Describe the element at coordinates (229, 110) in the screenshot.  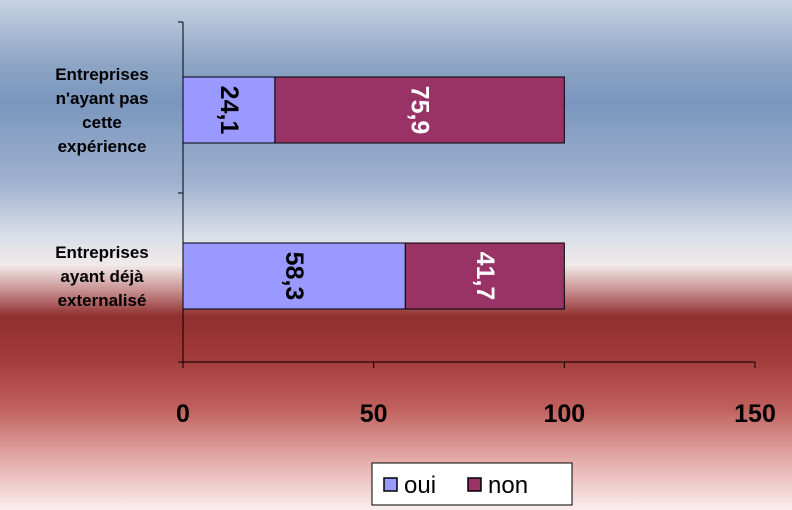
I see `data-label: 24,1` at that location.